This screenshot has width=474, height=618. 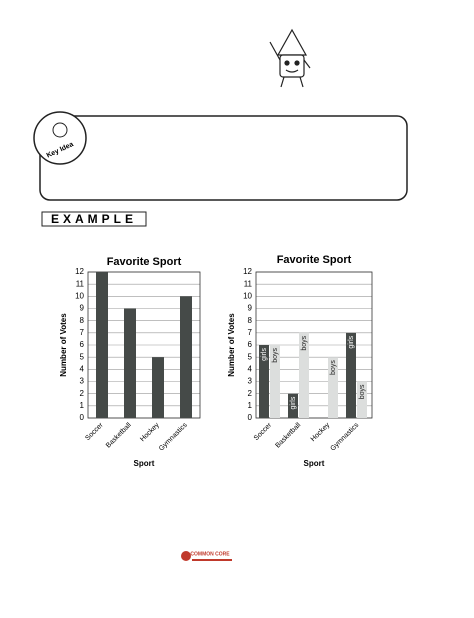 I want to click on key-idea-box, so click(x=223, y=158).